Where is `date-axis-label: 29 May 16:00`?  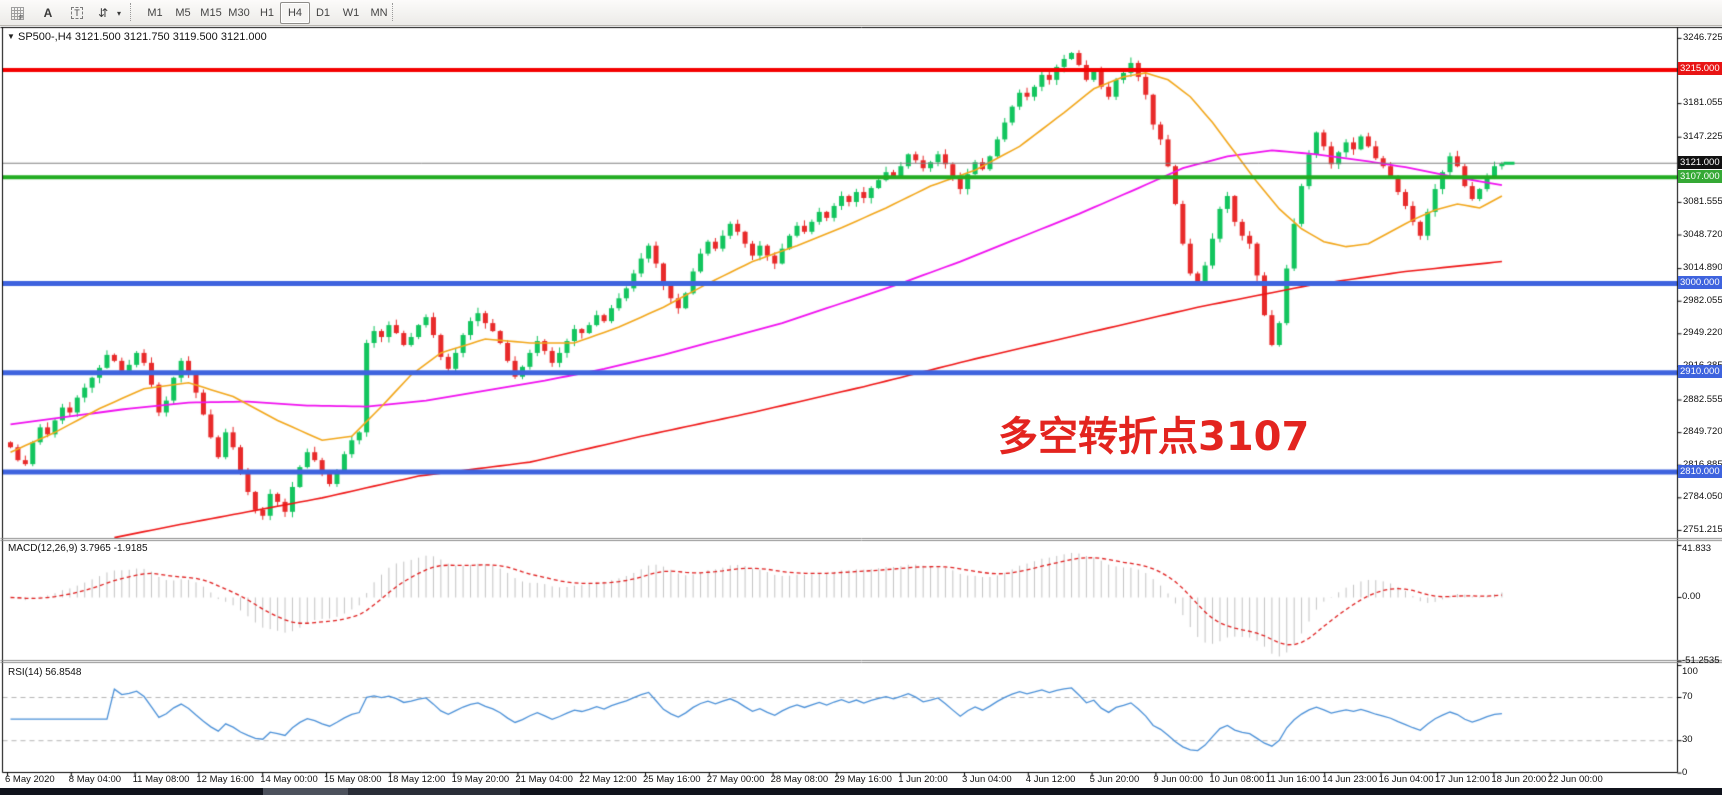 date-axis-label: 29 May 16:00 is located at coordinates (863, 779).